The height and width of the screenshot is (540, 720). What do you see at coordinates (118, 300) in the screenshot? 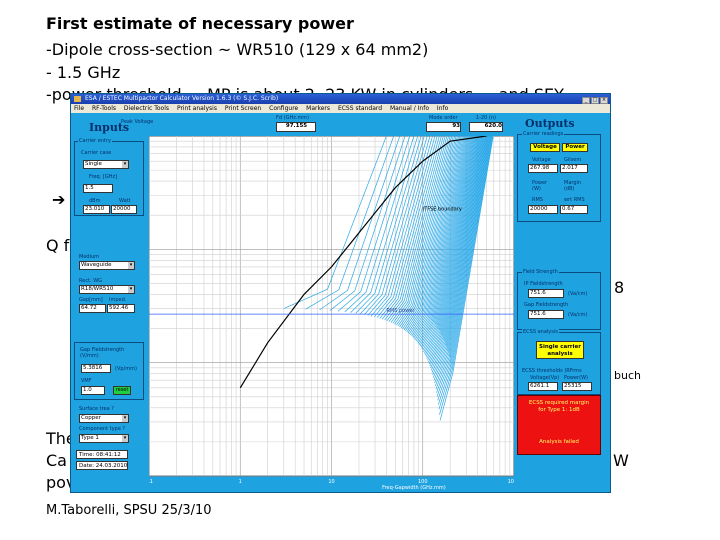
I see `imped-label: Imped.` at bounding box center [118, 300].